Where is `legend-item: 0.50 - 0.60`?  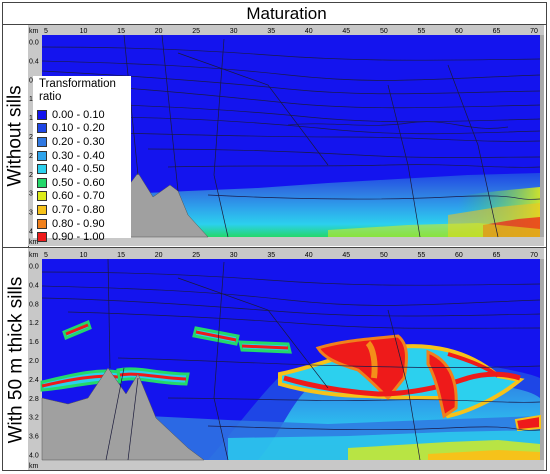
legend-item: 0.50 - 0.60 is located at coordinates (84, 183).